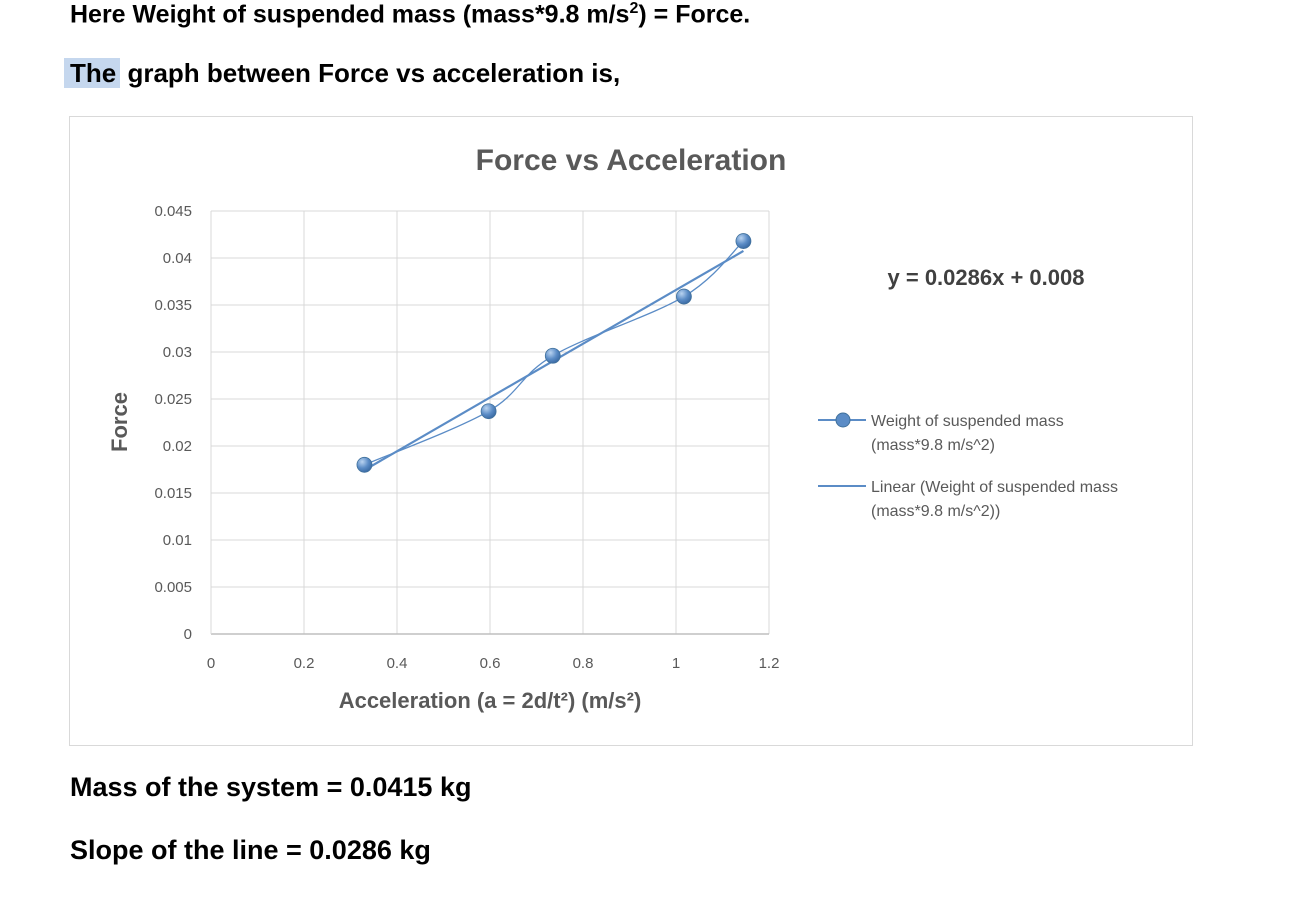 This screenshot has width=1294, height=914. Describe the element at coordinates (843, 420) in the screenshot. I see `legend-series-marker` at that location.